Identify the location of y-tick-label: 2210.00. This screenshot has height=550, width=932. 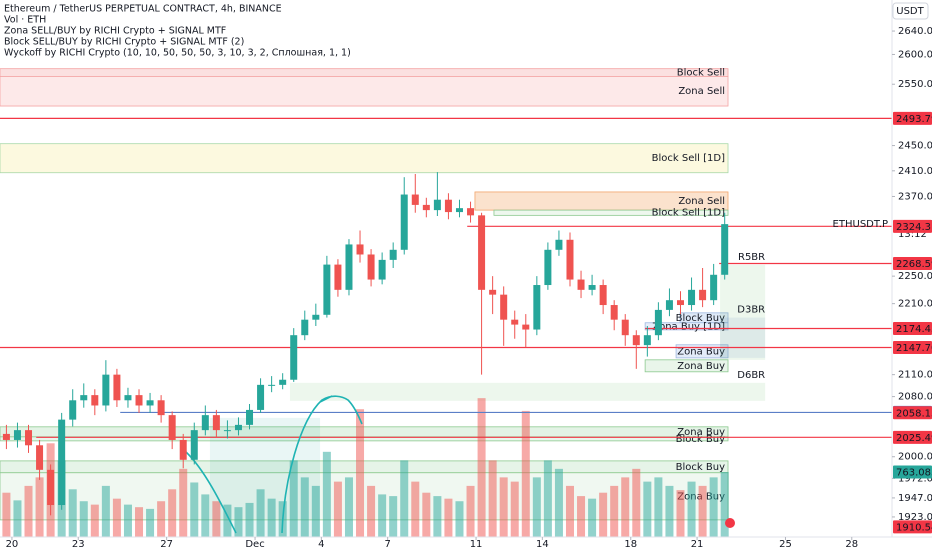
(915, 304).